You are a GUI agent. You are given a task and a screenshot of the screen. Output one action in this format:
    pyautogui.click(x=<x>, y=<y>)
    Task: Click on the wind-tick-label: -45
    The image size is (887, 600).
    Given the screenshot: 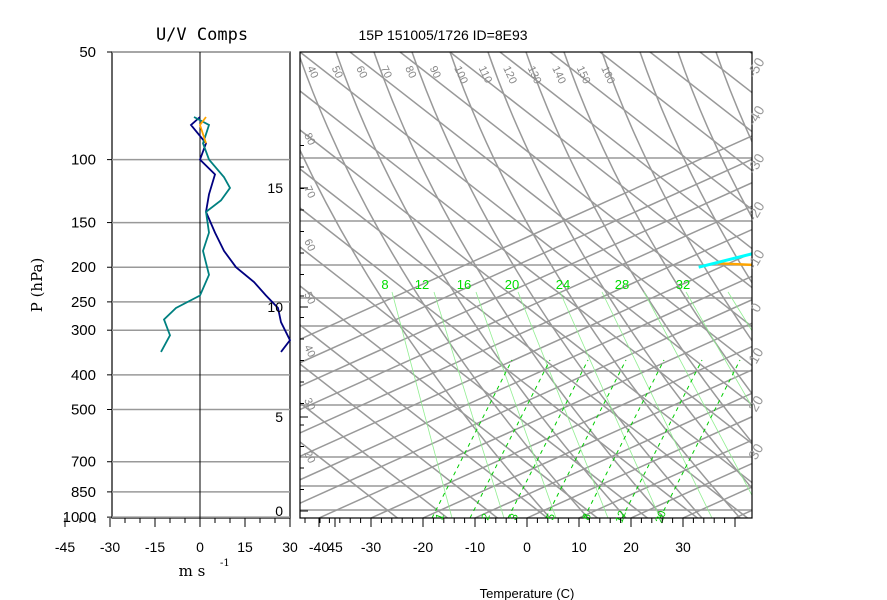 What is the action you would take?
    pyautogui.click(x=65, y=547)
    